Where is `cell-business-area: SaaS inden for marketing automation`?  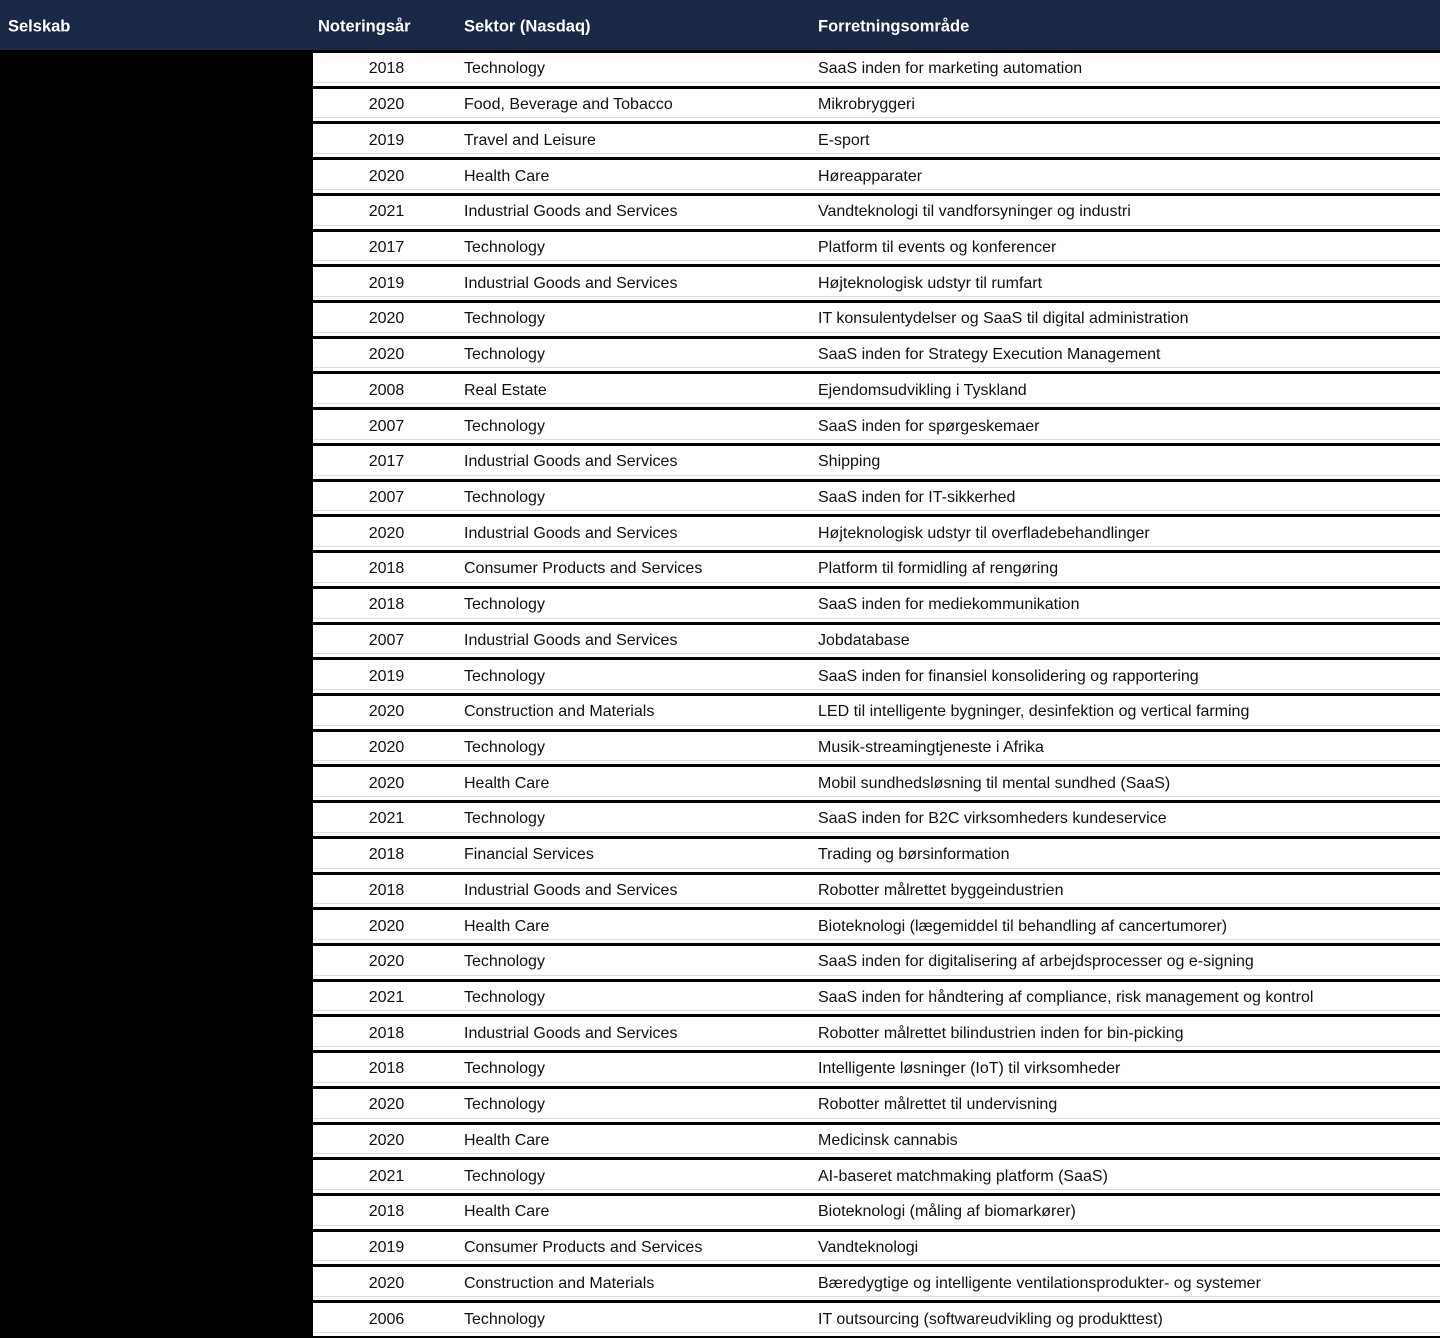
cell-business-area: SaaS inden for marketing automation is located at coordinates (950, 69).